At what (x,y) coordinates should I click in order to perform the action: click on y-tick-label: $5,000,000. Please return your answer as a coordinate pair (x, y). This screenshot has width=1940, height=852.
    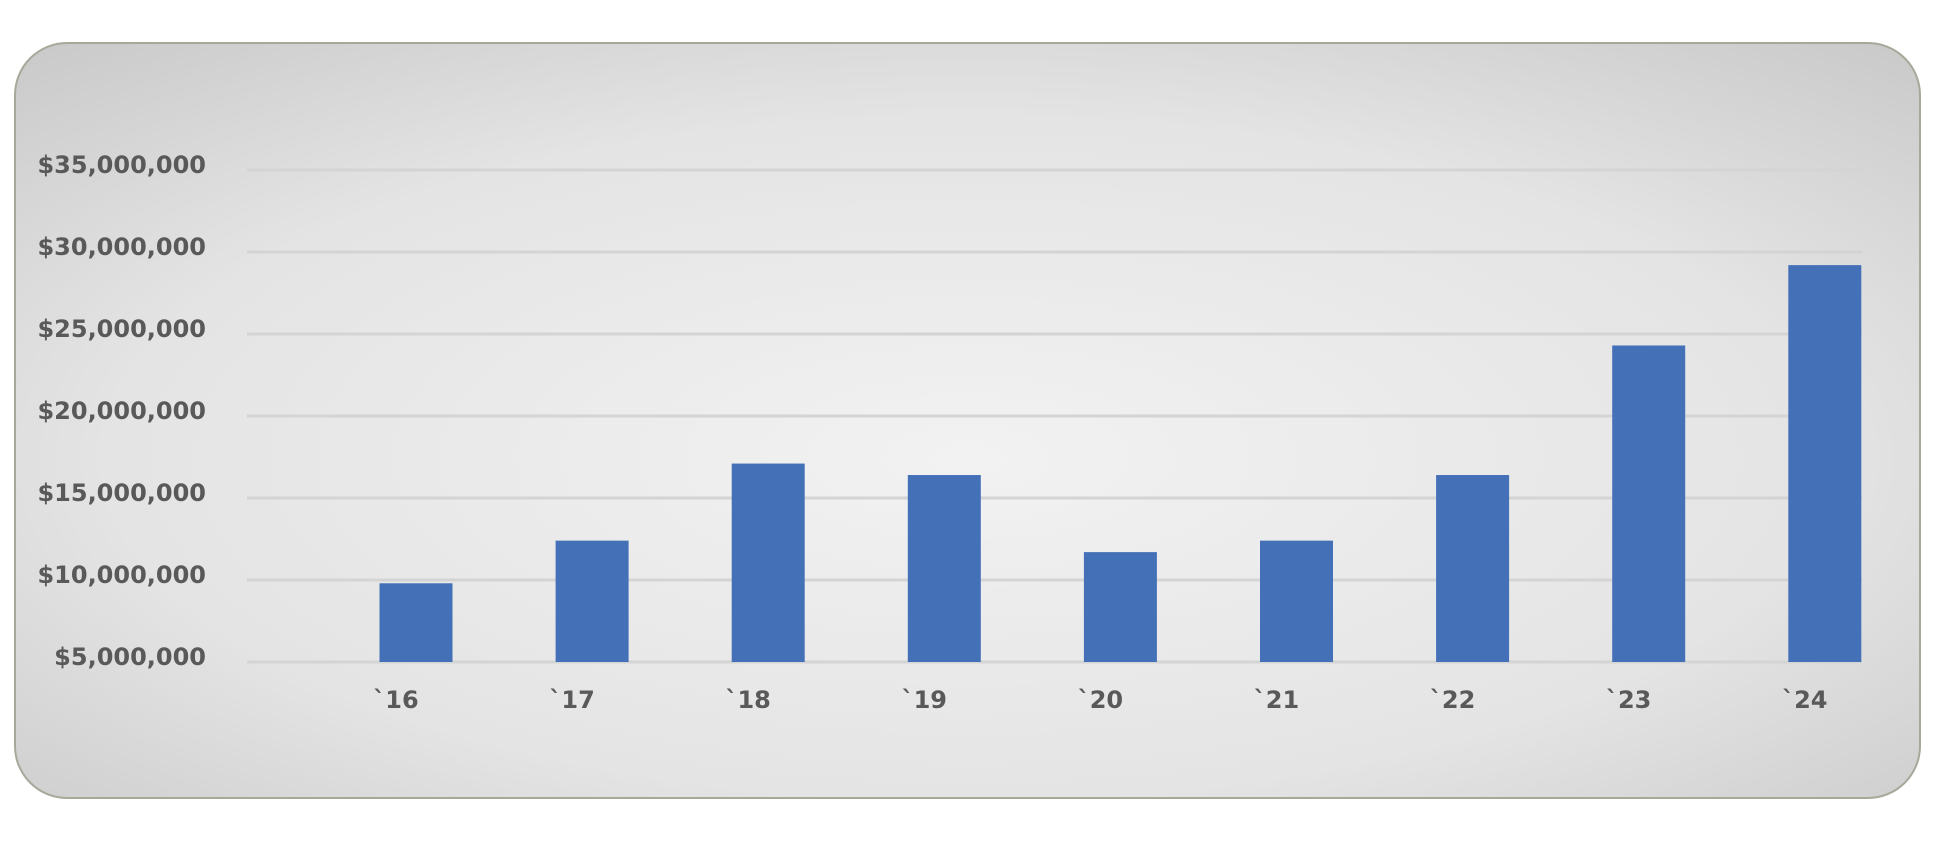
    Looking at the image, I should click on (130, 657).